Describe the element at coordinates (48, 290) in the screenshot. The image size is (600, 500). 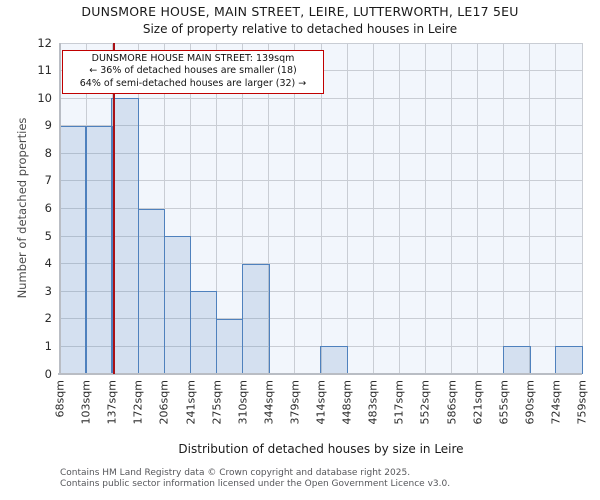
I see `y-tick-label: 3` at that location.